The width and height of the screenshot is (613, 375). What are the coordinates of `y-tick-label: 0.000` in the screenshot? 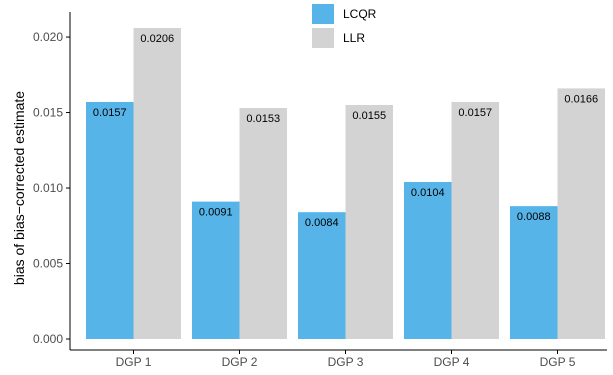 It's located at (48, 339).